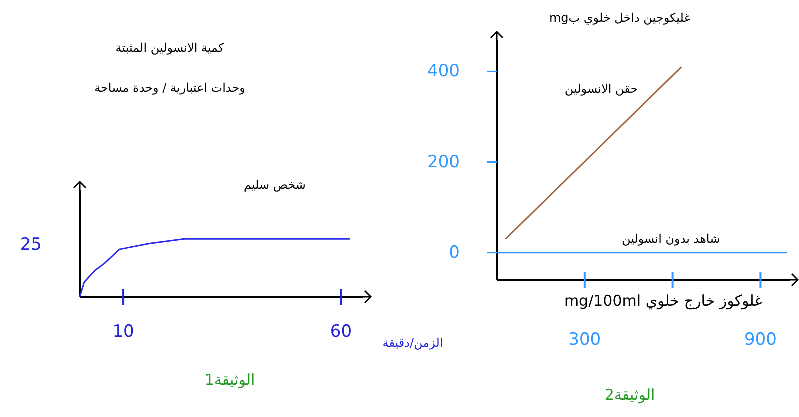 The height and width of the screenshot is (417, 799). Describe the element at coordinates (671, 239) in the screenshot. I see `series-label: شاهد بدون انسولين` at that location.